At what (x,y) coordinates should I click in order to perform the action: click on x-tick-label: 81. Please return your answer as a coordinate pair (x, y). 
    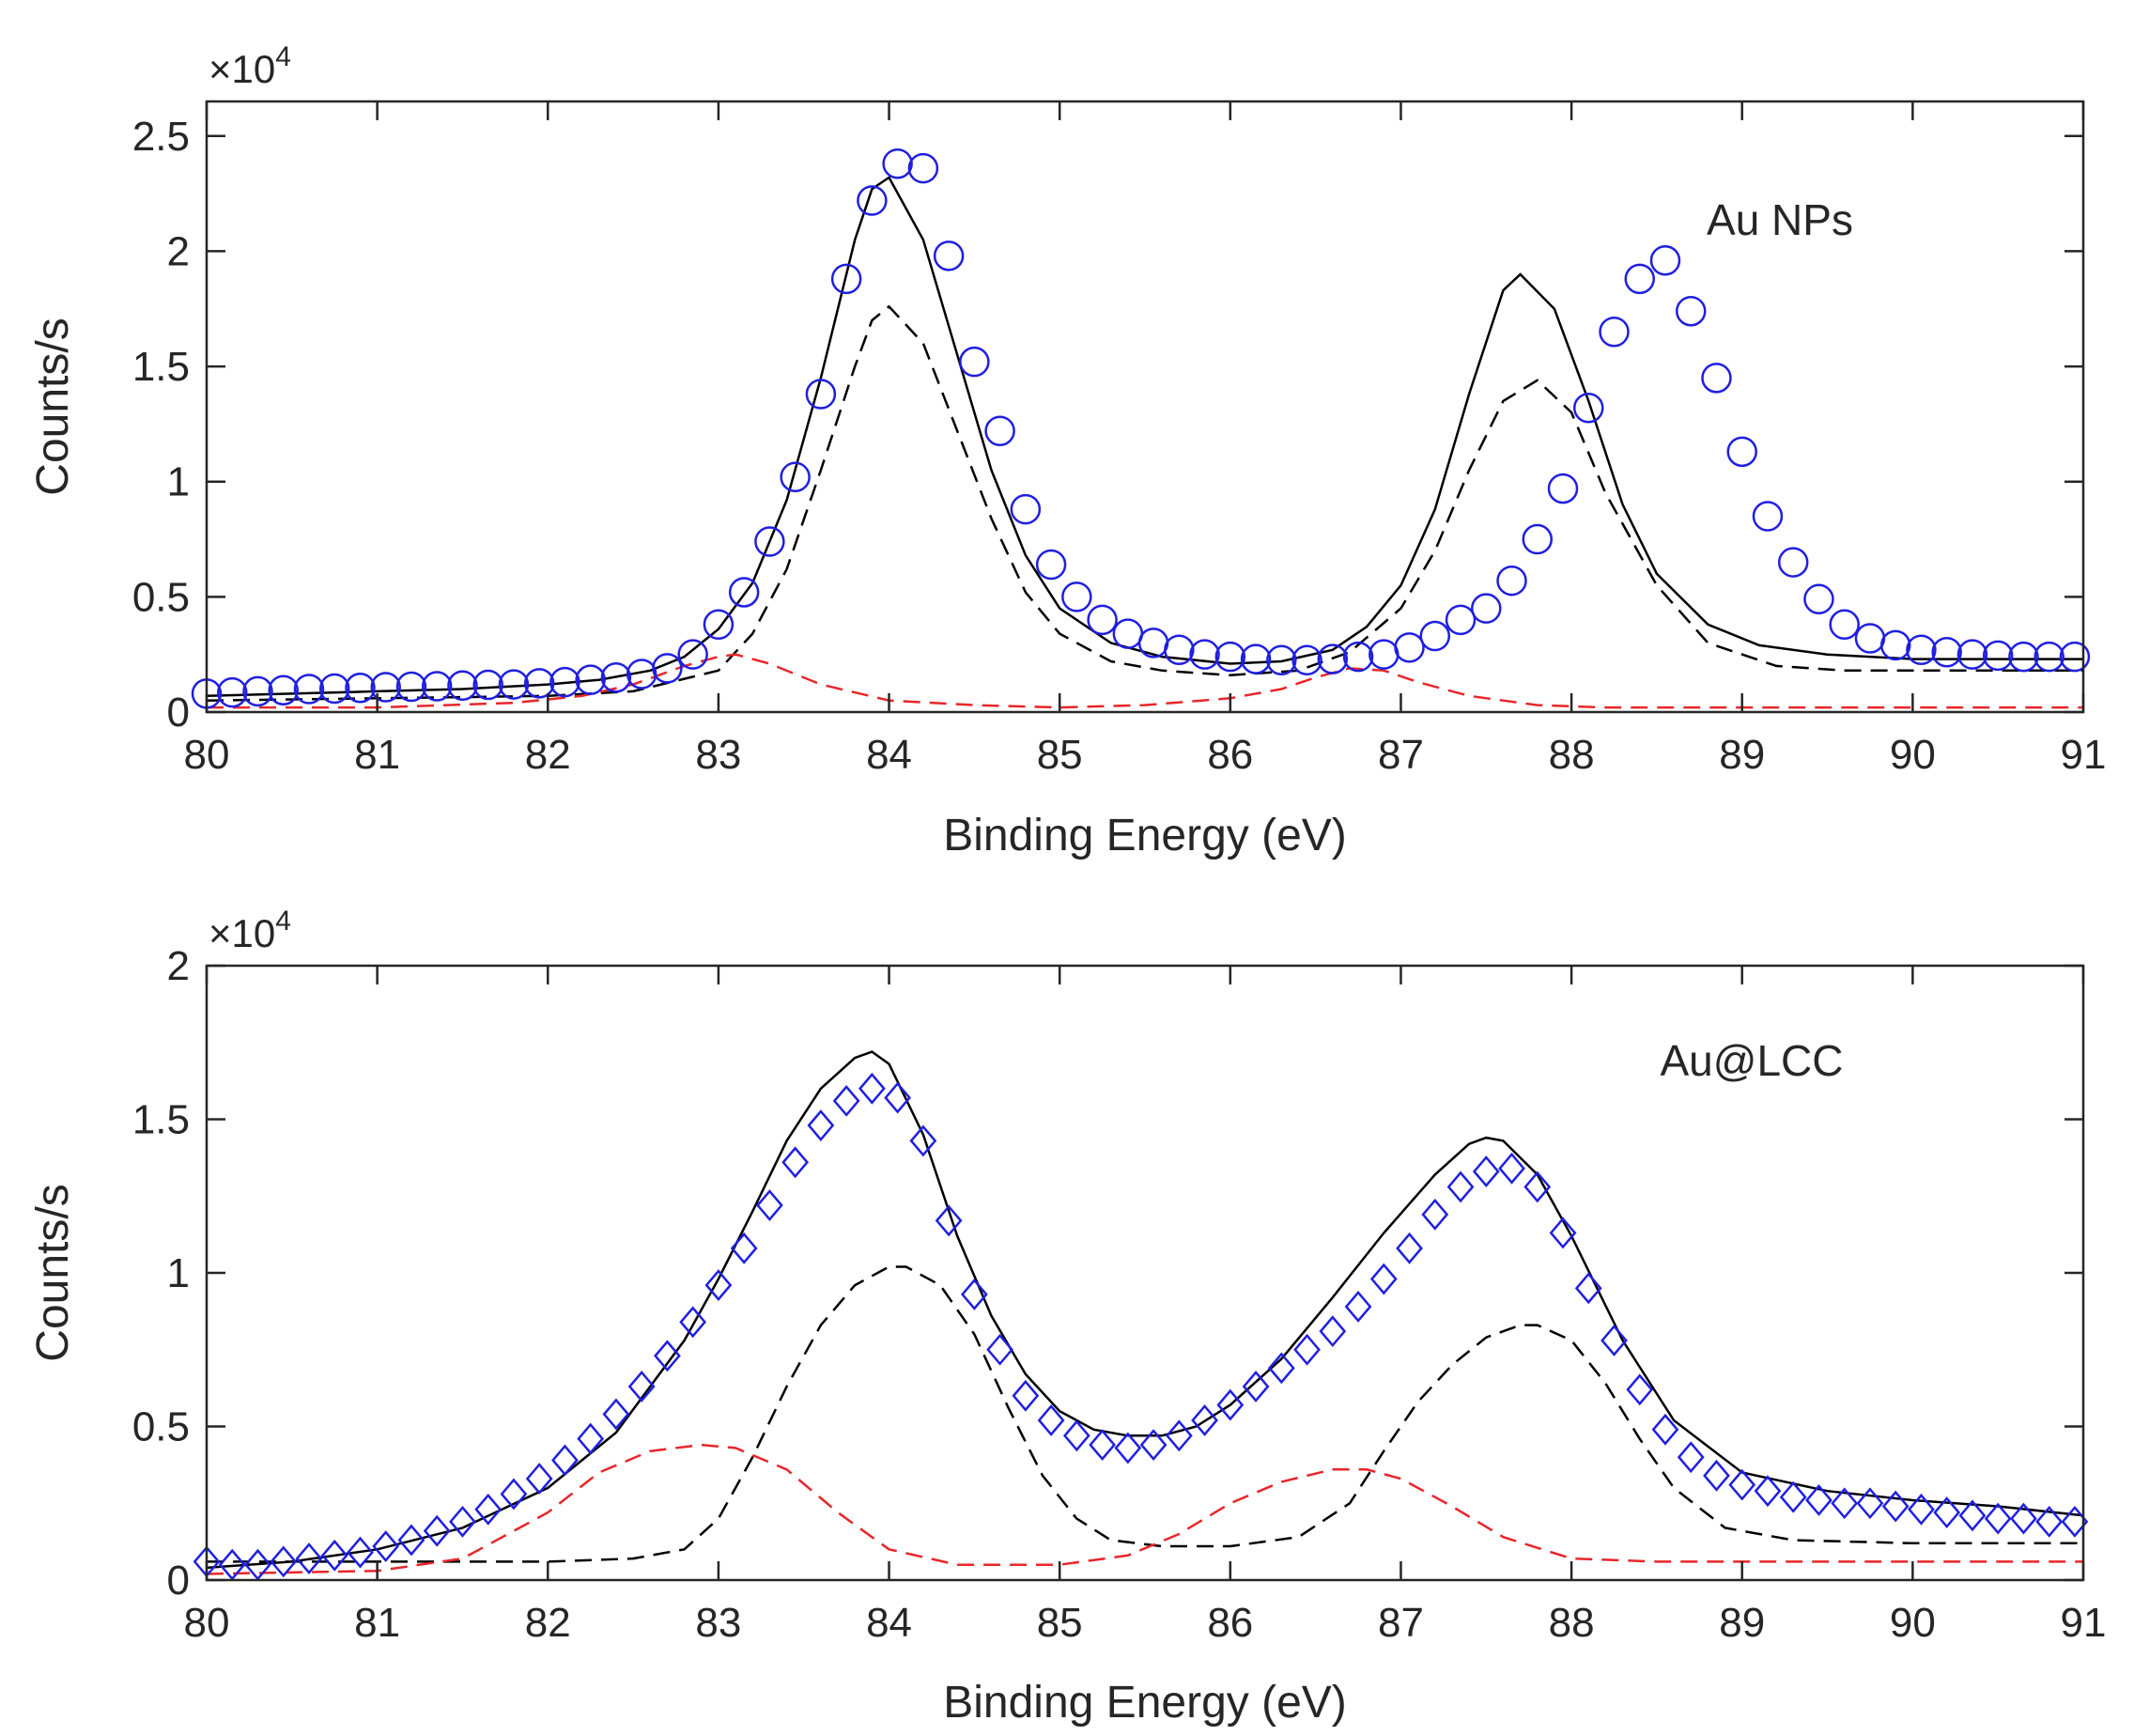
    Looking at the image, I should click on (377, 1623).